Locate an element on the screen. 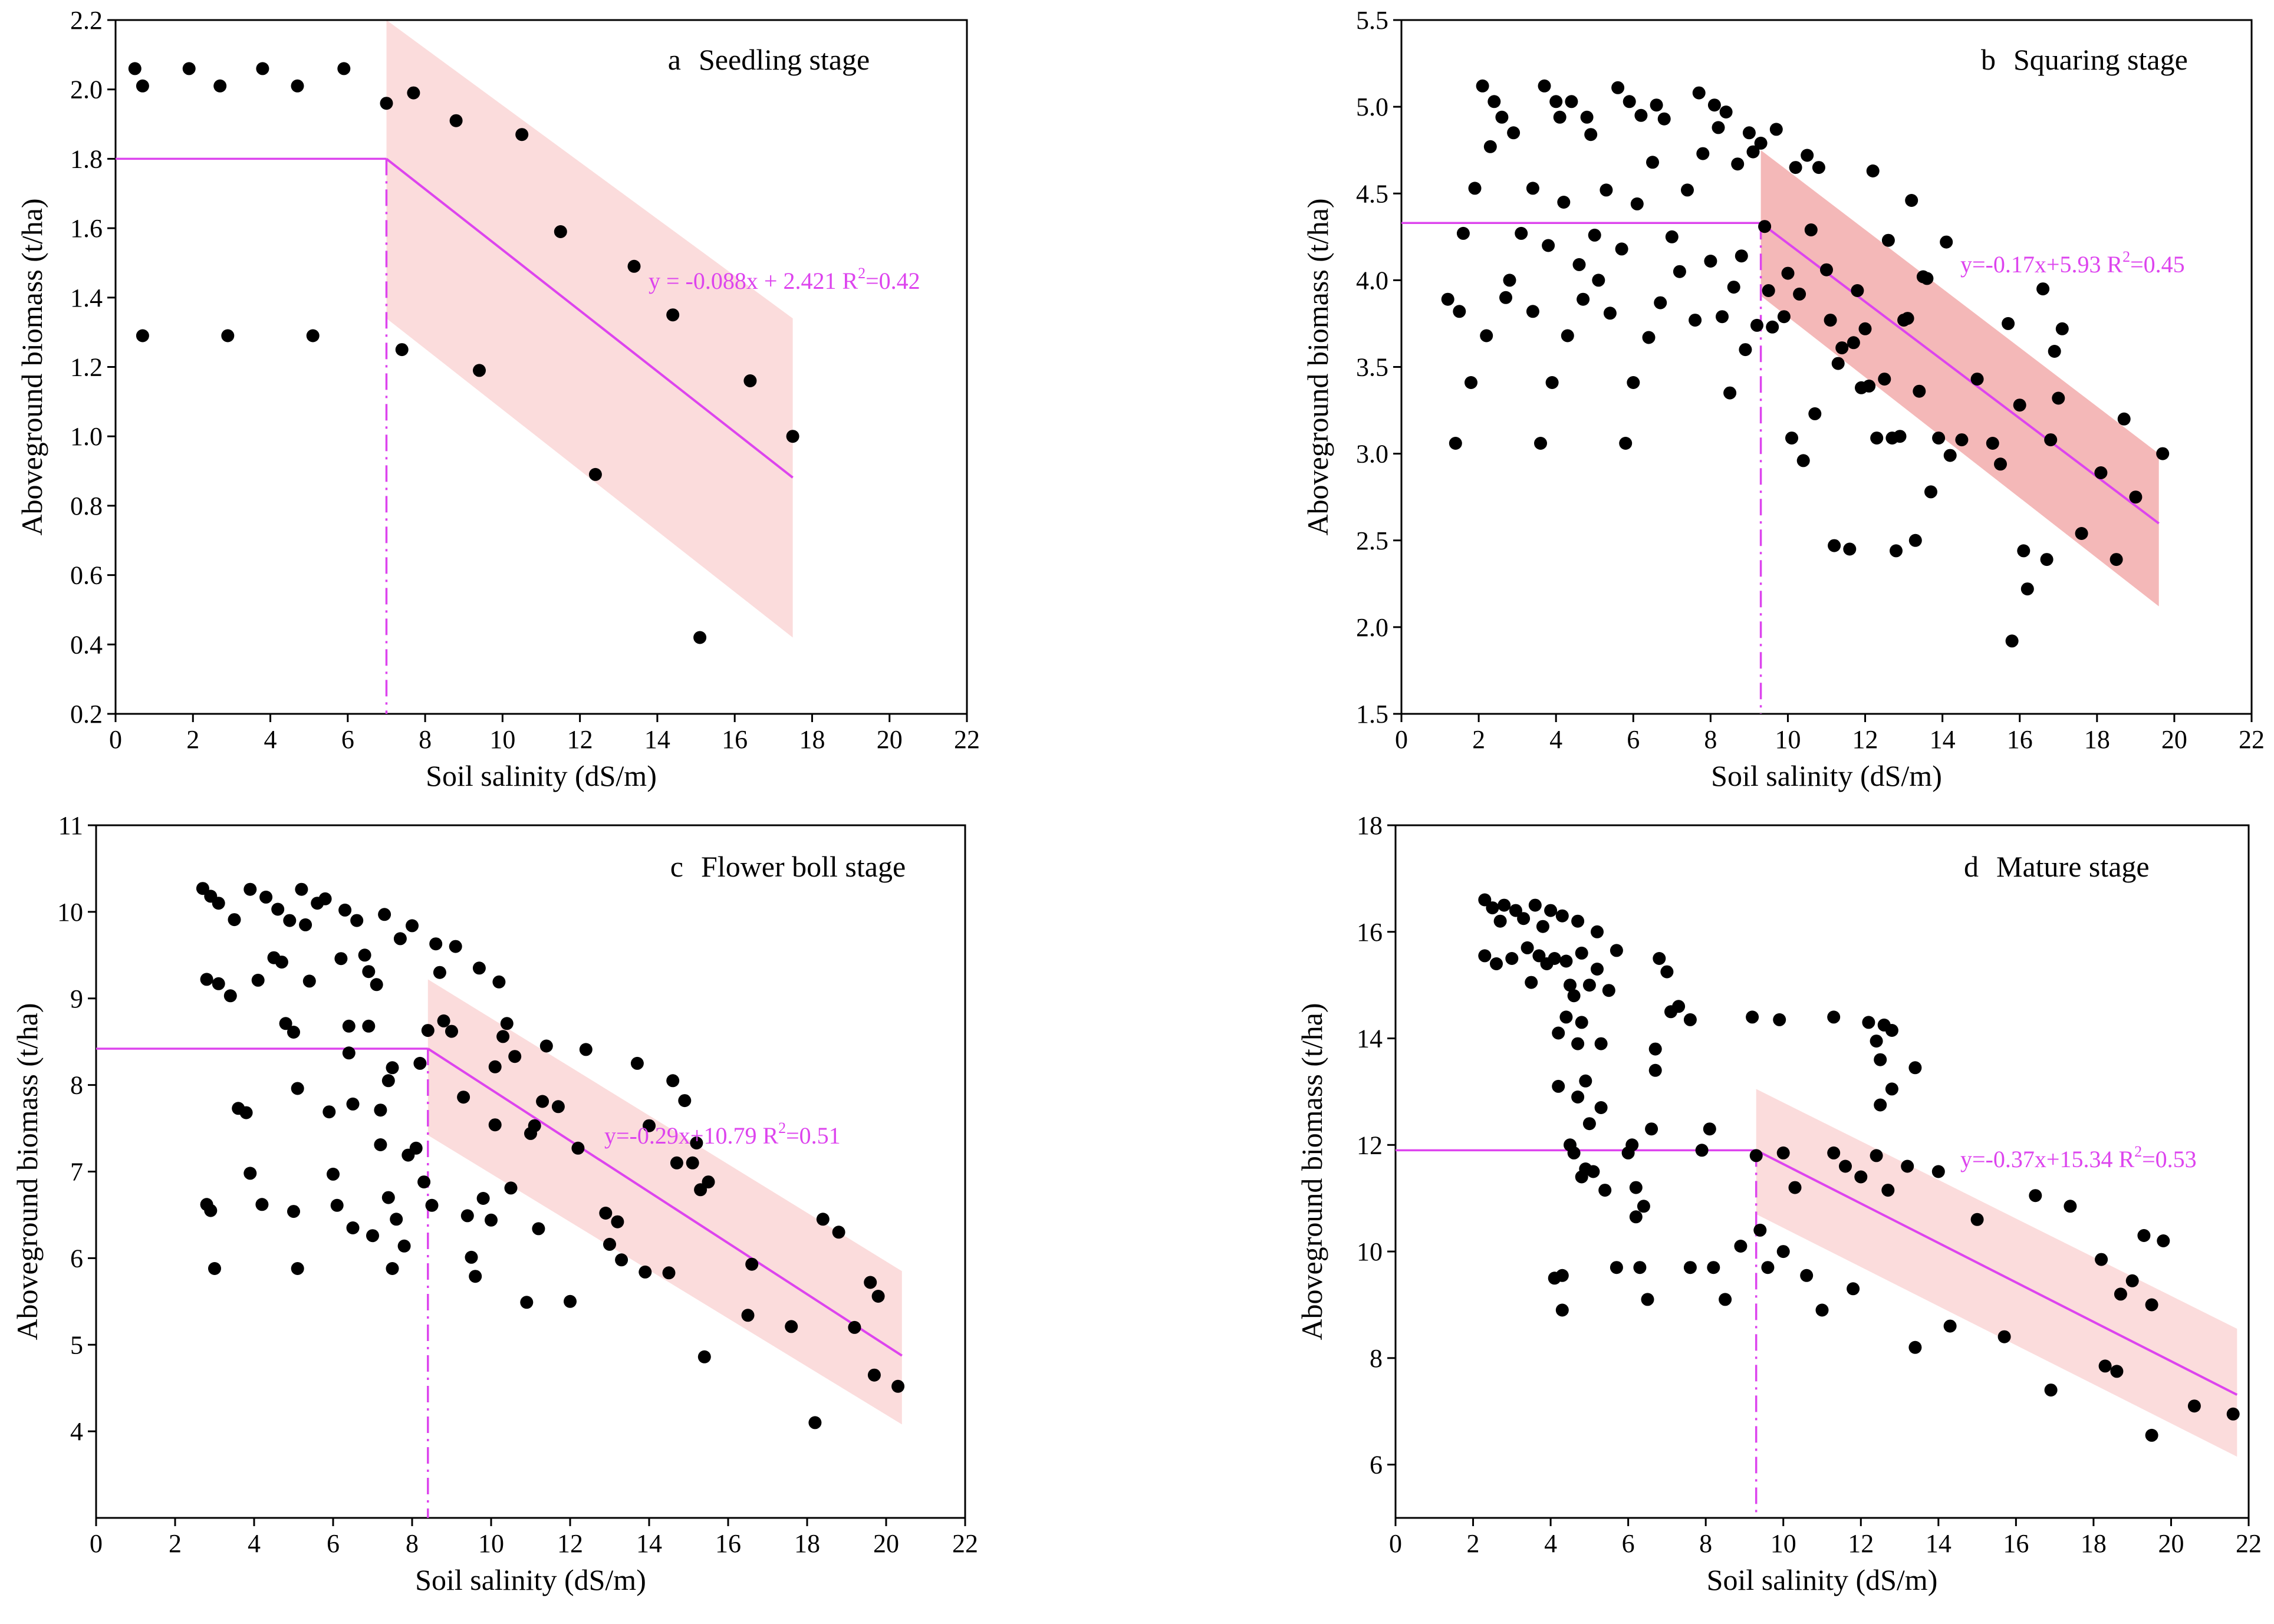 The width and height of the screenshot is (2274, 1624). equation-label: y = -0.088x + 2.421 R2=0.42 is located at coordinates (784, 279).